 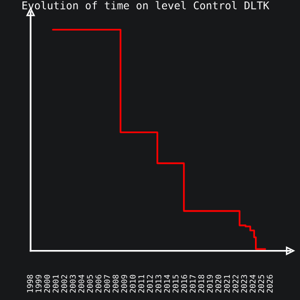 I want to click on chart-title: Evolution of time on level Control DLTK, so click(x=146, y=5).